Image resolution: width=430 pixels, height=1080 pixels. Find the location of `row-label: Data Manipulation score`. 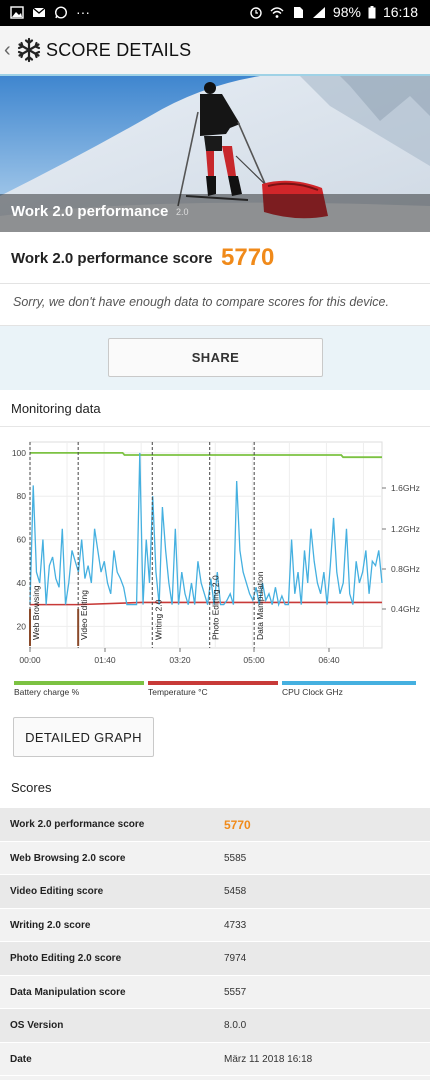

row-label: Data Manipulation score is located at coordinates (68, 992).